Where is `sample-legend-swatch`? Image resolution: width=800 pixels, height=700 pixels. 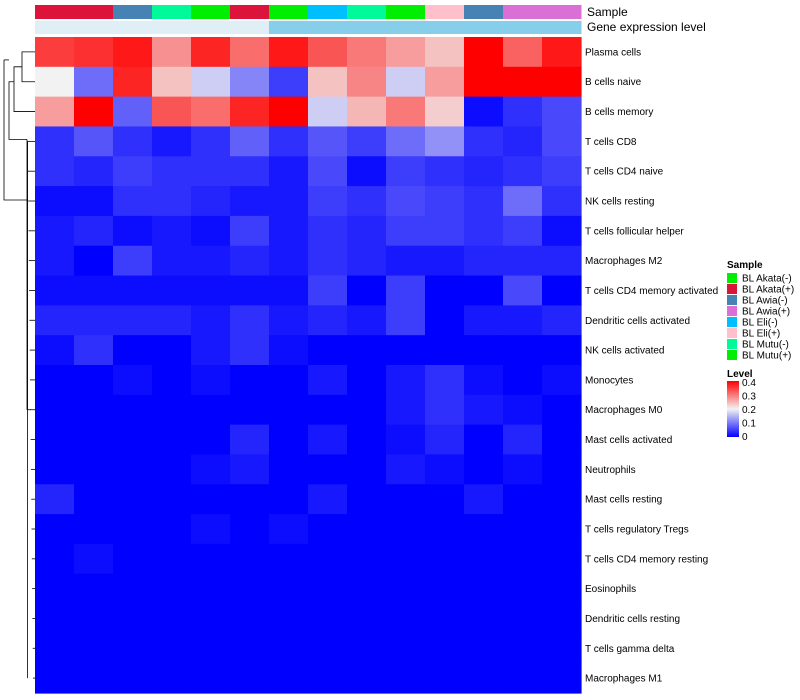
sample-legend-swatch is located at coordinates (732, 333).